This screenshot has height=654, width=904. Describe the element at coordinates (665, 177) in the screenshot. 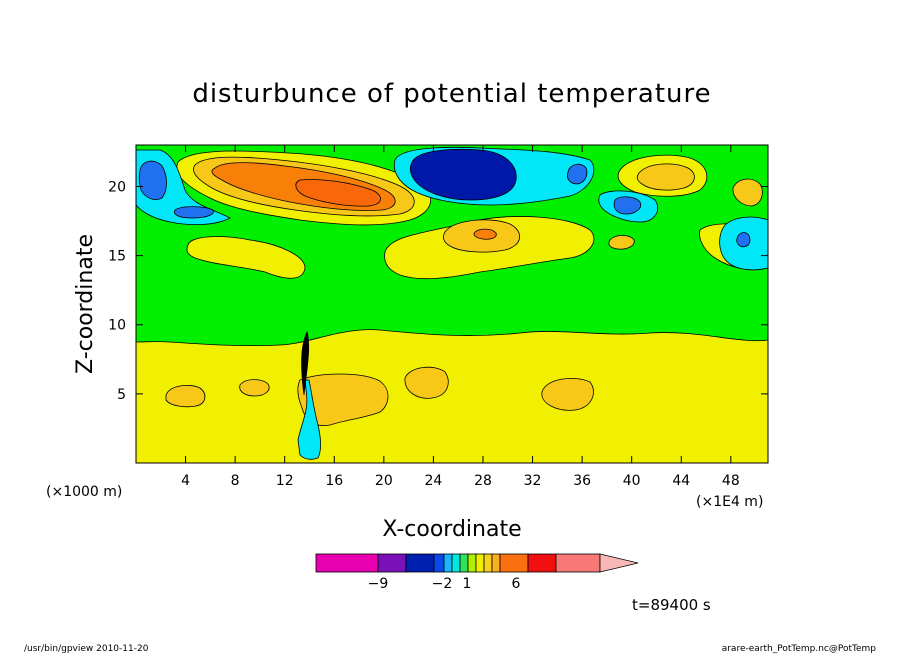

I see `region-top-orange-right` at that location.